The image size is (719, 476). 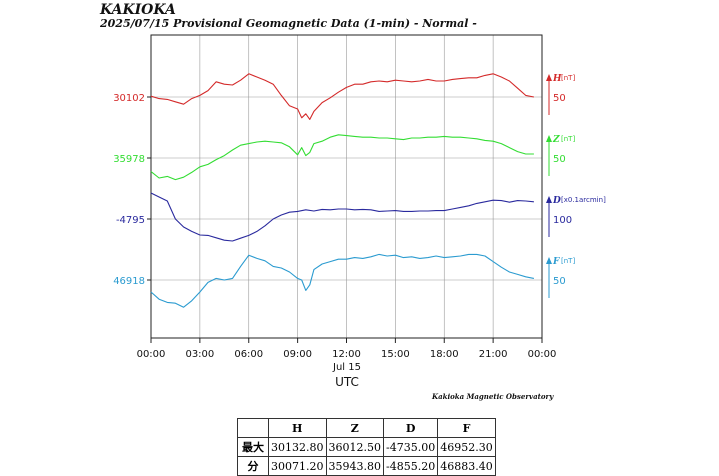 I want to click on x-tick-label: 09:00, so click(x=297, y=354).